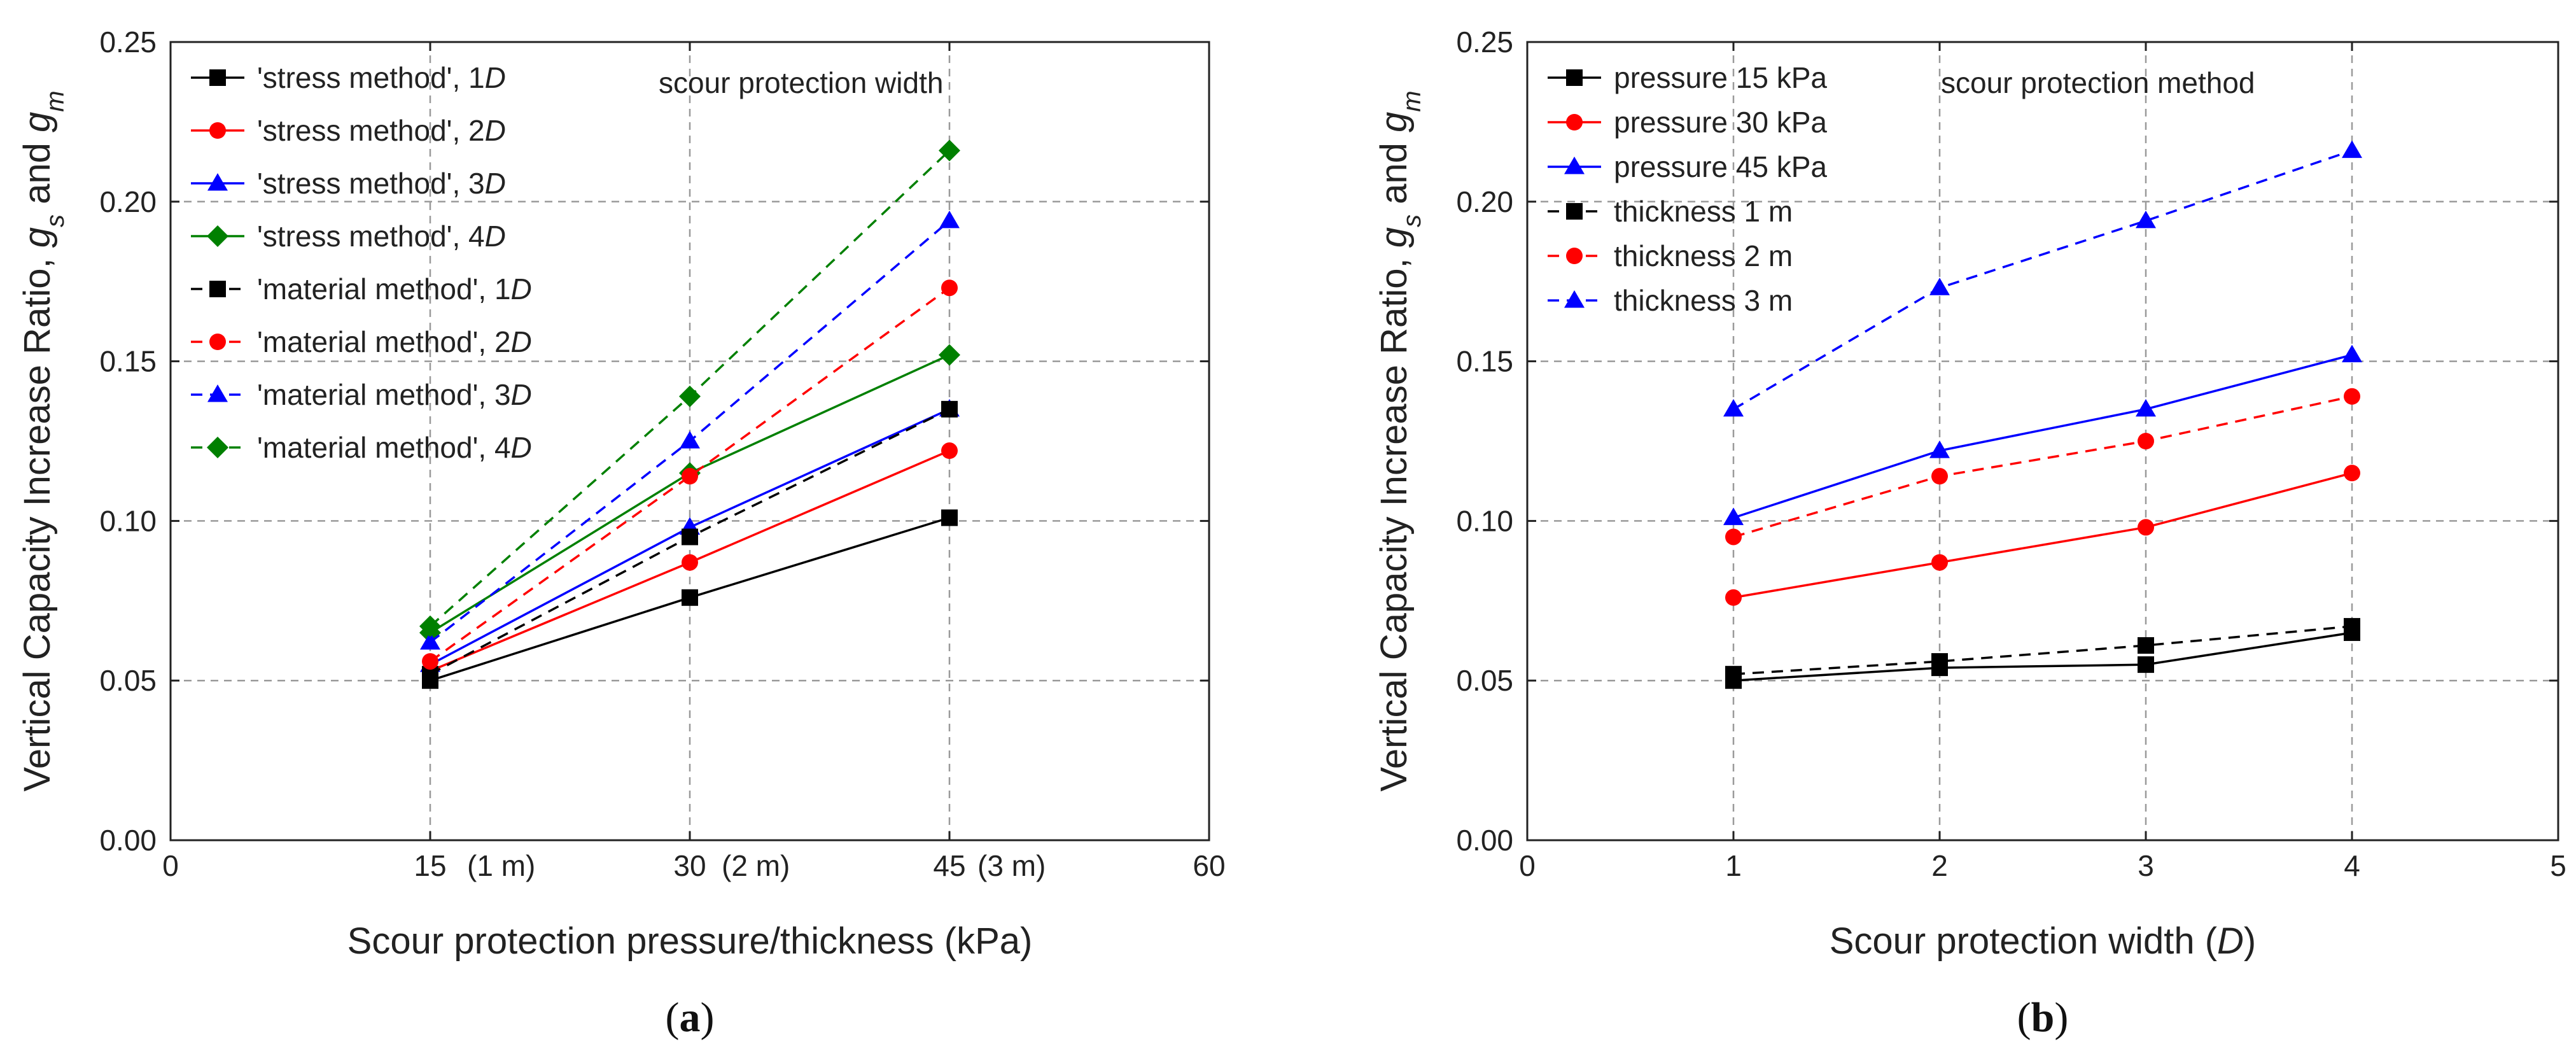 The height and width of the screenshot is (1063, 2576). What do you see at coordinates (1720, 77) in the screenshot?
I see `legend-entry: pressure 15 kPa` at bounding box center [1720, 77].